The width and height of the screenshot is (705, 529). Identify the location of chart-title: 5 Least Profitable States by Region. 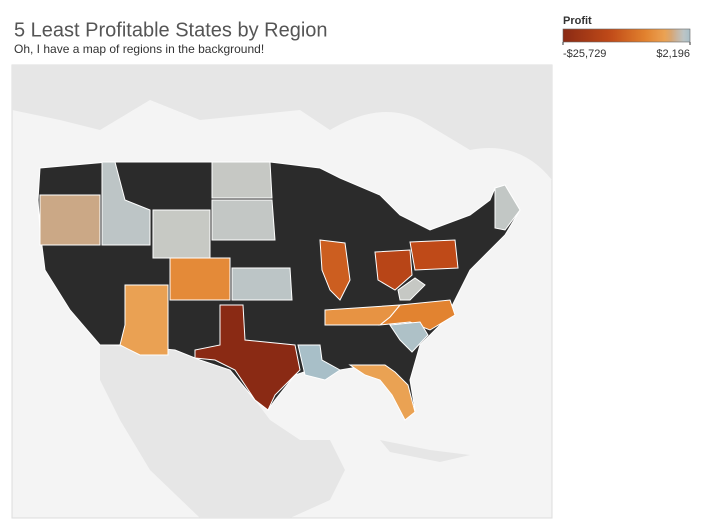
(171, 30).